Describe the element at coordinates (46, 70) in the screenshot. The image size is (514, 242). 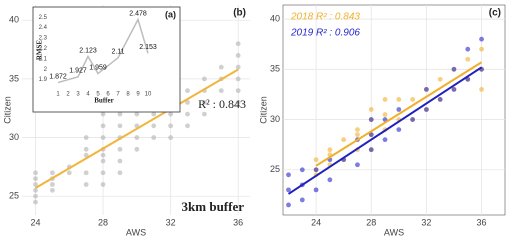
I see `y-tick-label: 2` at that location.